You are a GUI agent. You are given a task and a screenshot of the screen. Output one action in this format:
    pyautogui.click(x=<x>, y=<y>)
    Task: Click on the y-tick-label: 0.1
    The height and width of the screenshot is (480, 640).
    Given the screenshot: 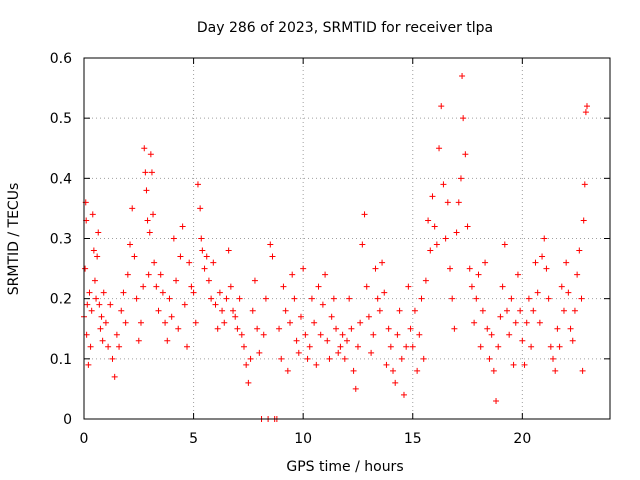 What is the action you would take?
    pyautogui.click(x=61, y=360)
    